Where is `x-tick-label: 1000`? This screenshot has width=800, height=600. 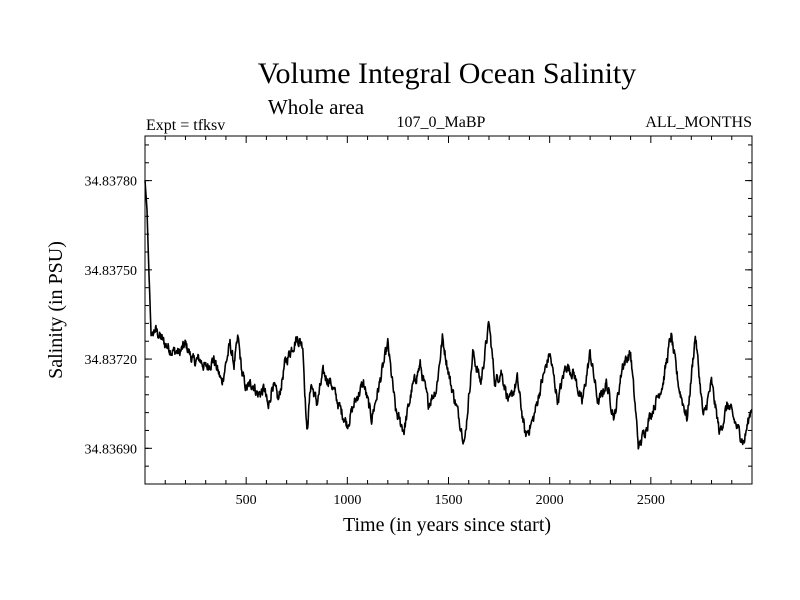
x-tick-label: 1000 is located at coordinates (347, 500).